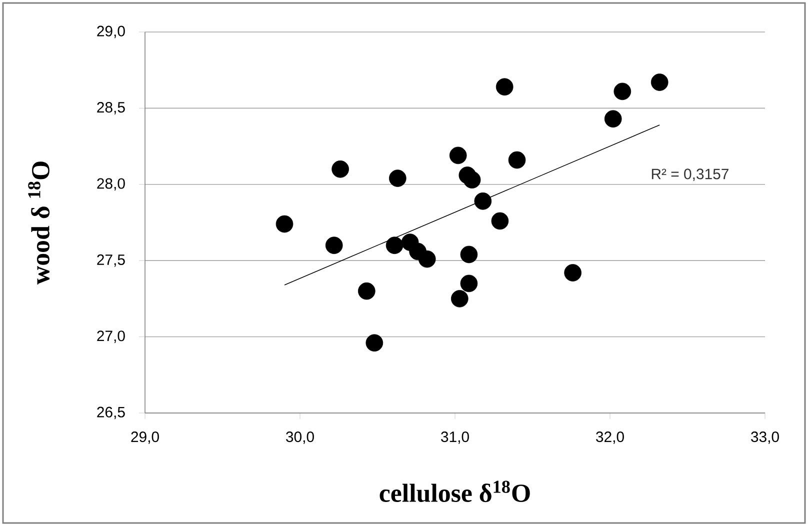 The image size is (808, 526). Describe the element at coordinates (455, 491) in the screenshot. I see `x-axis-title: cellulose δ$^{18}$O` at that location.